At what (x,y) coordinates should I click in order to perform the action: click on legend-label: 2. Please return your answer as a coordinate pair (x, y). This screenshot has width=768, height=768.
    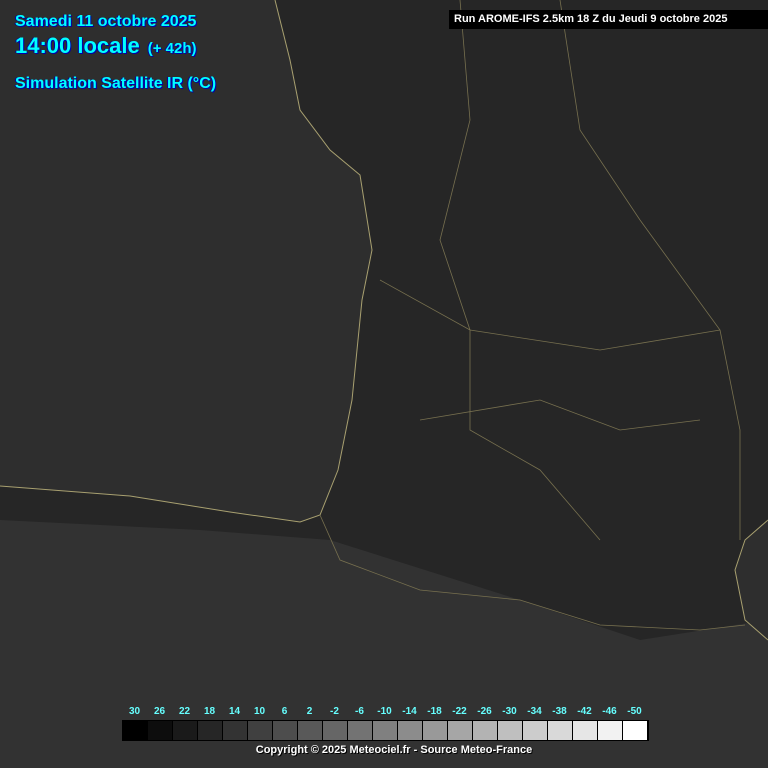
    Looking at the image, I should click on (309, 711).